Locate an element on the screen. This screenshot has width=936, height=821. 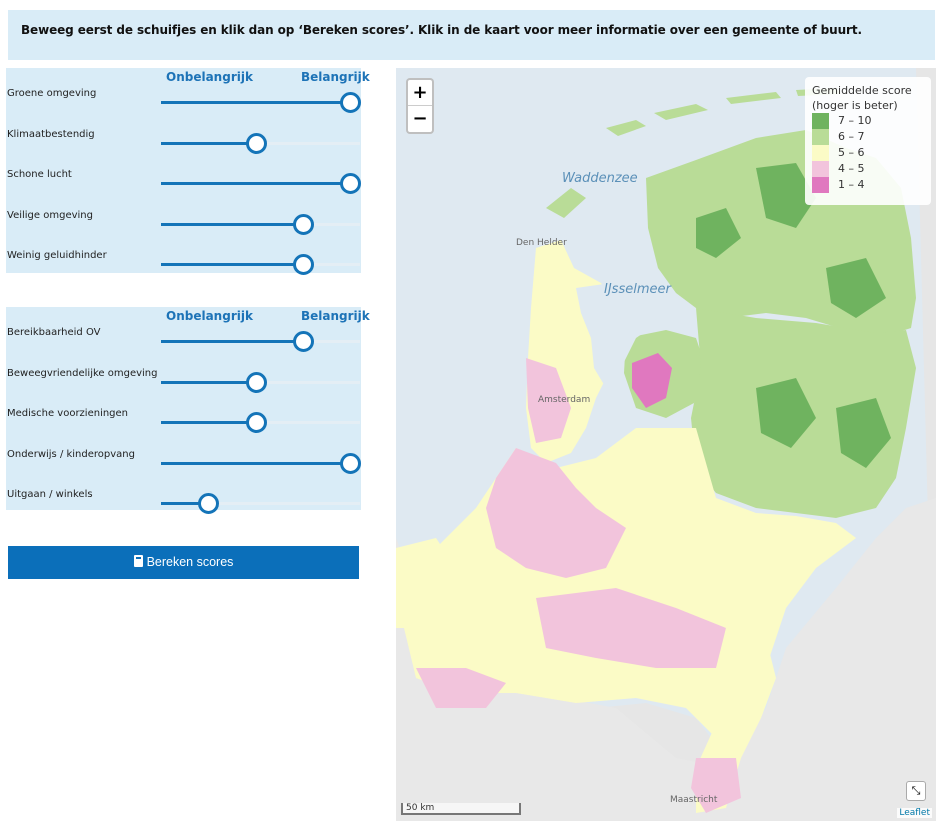
slider-label: Weinig geluidhinder is located at coordinates (57, 255).